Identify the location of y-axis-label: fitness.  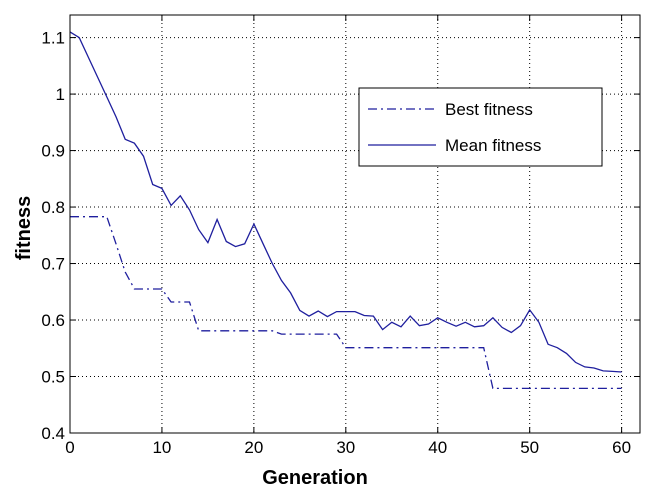
(24, 228).